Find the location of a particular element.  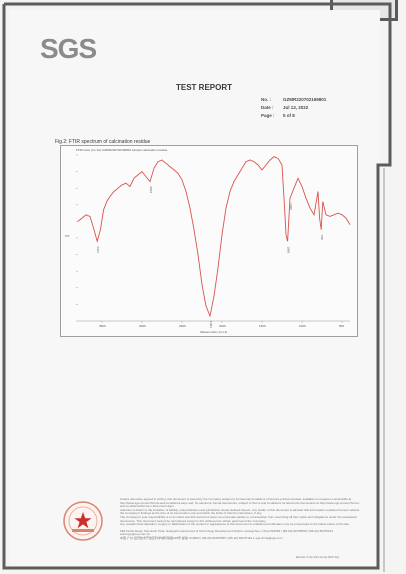

sgs-seal-stamp is located at coordinates (83, 521).